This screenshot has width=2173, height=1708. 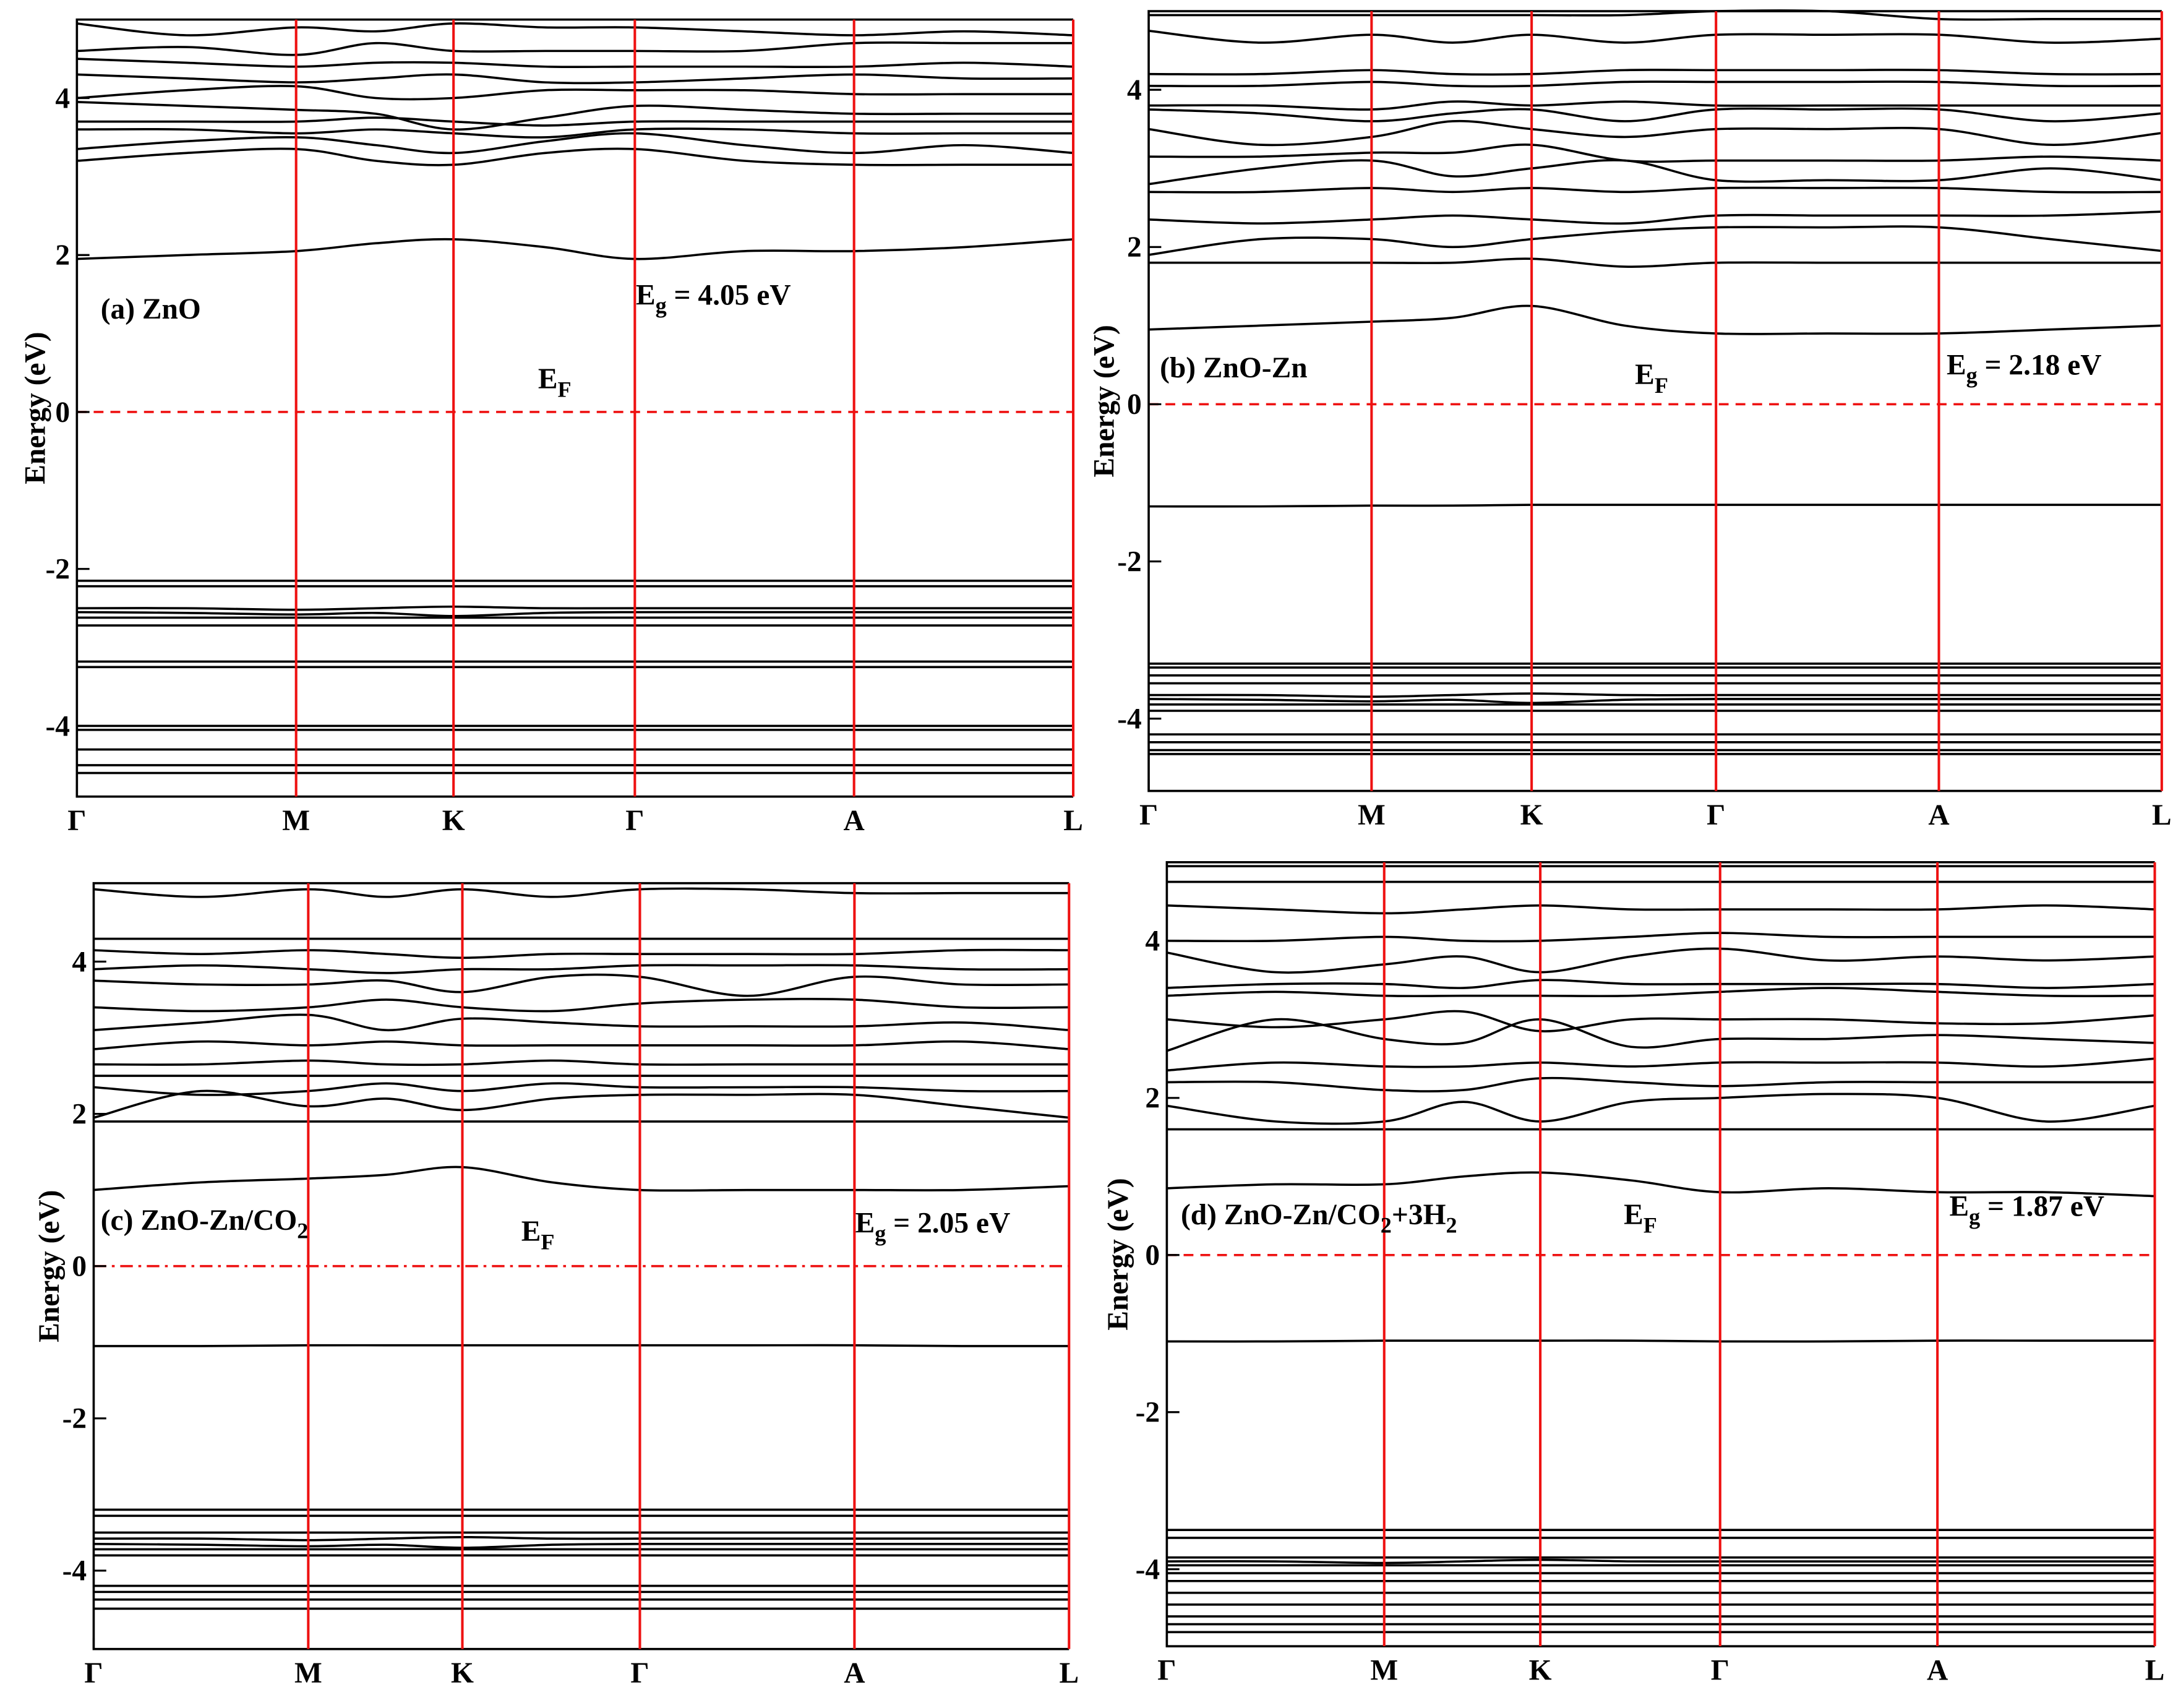 I want to click on band-gap-label: Eg = 2.18 eV, so click(x=2024, y=368).